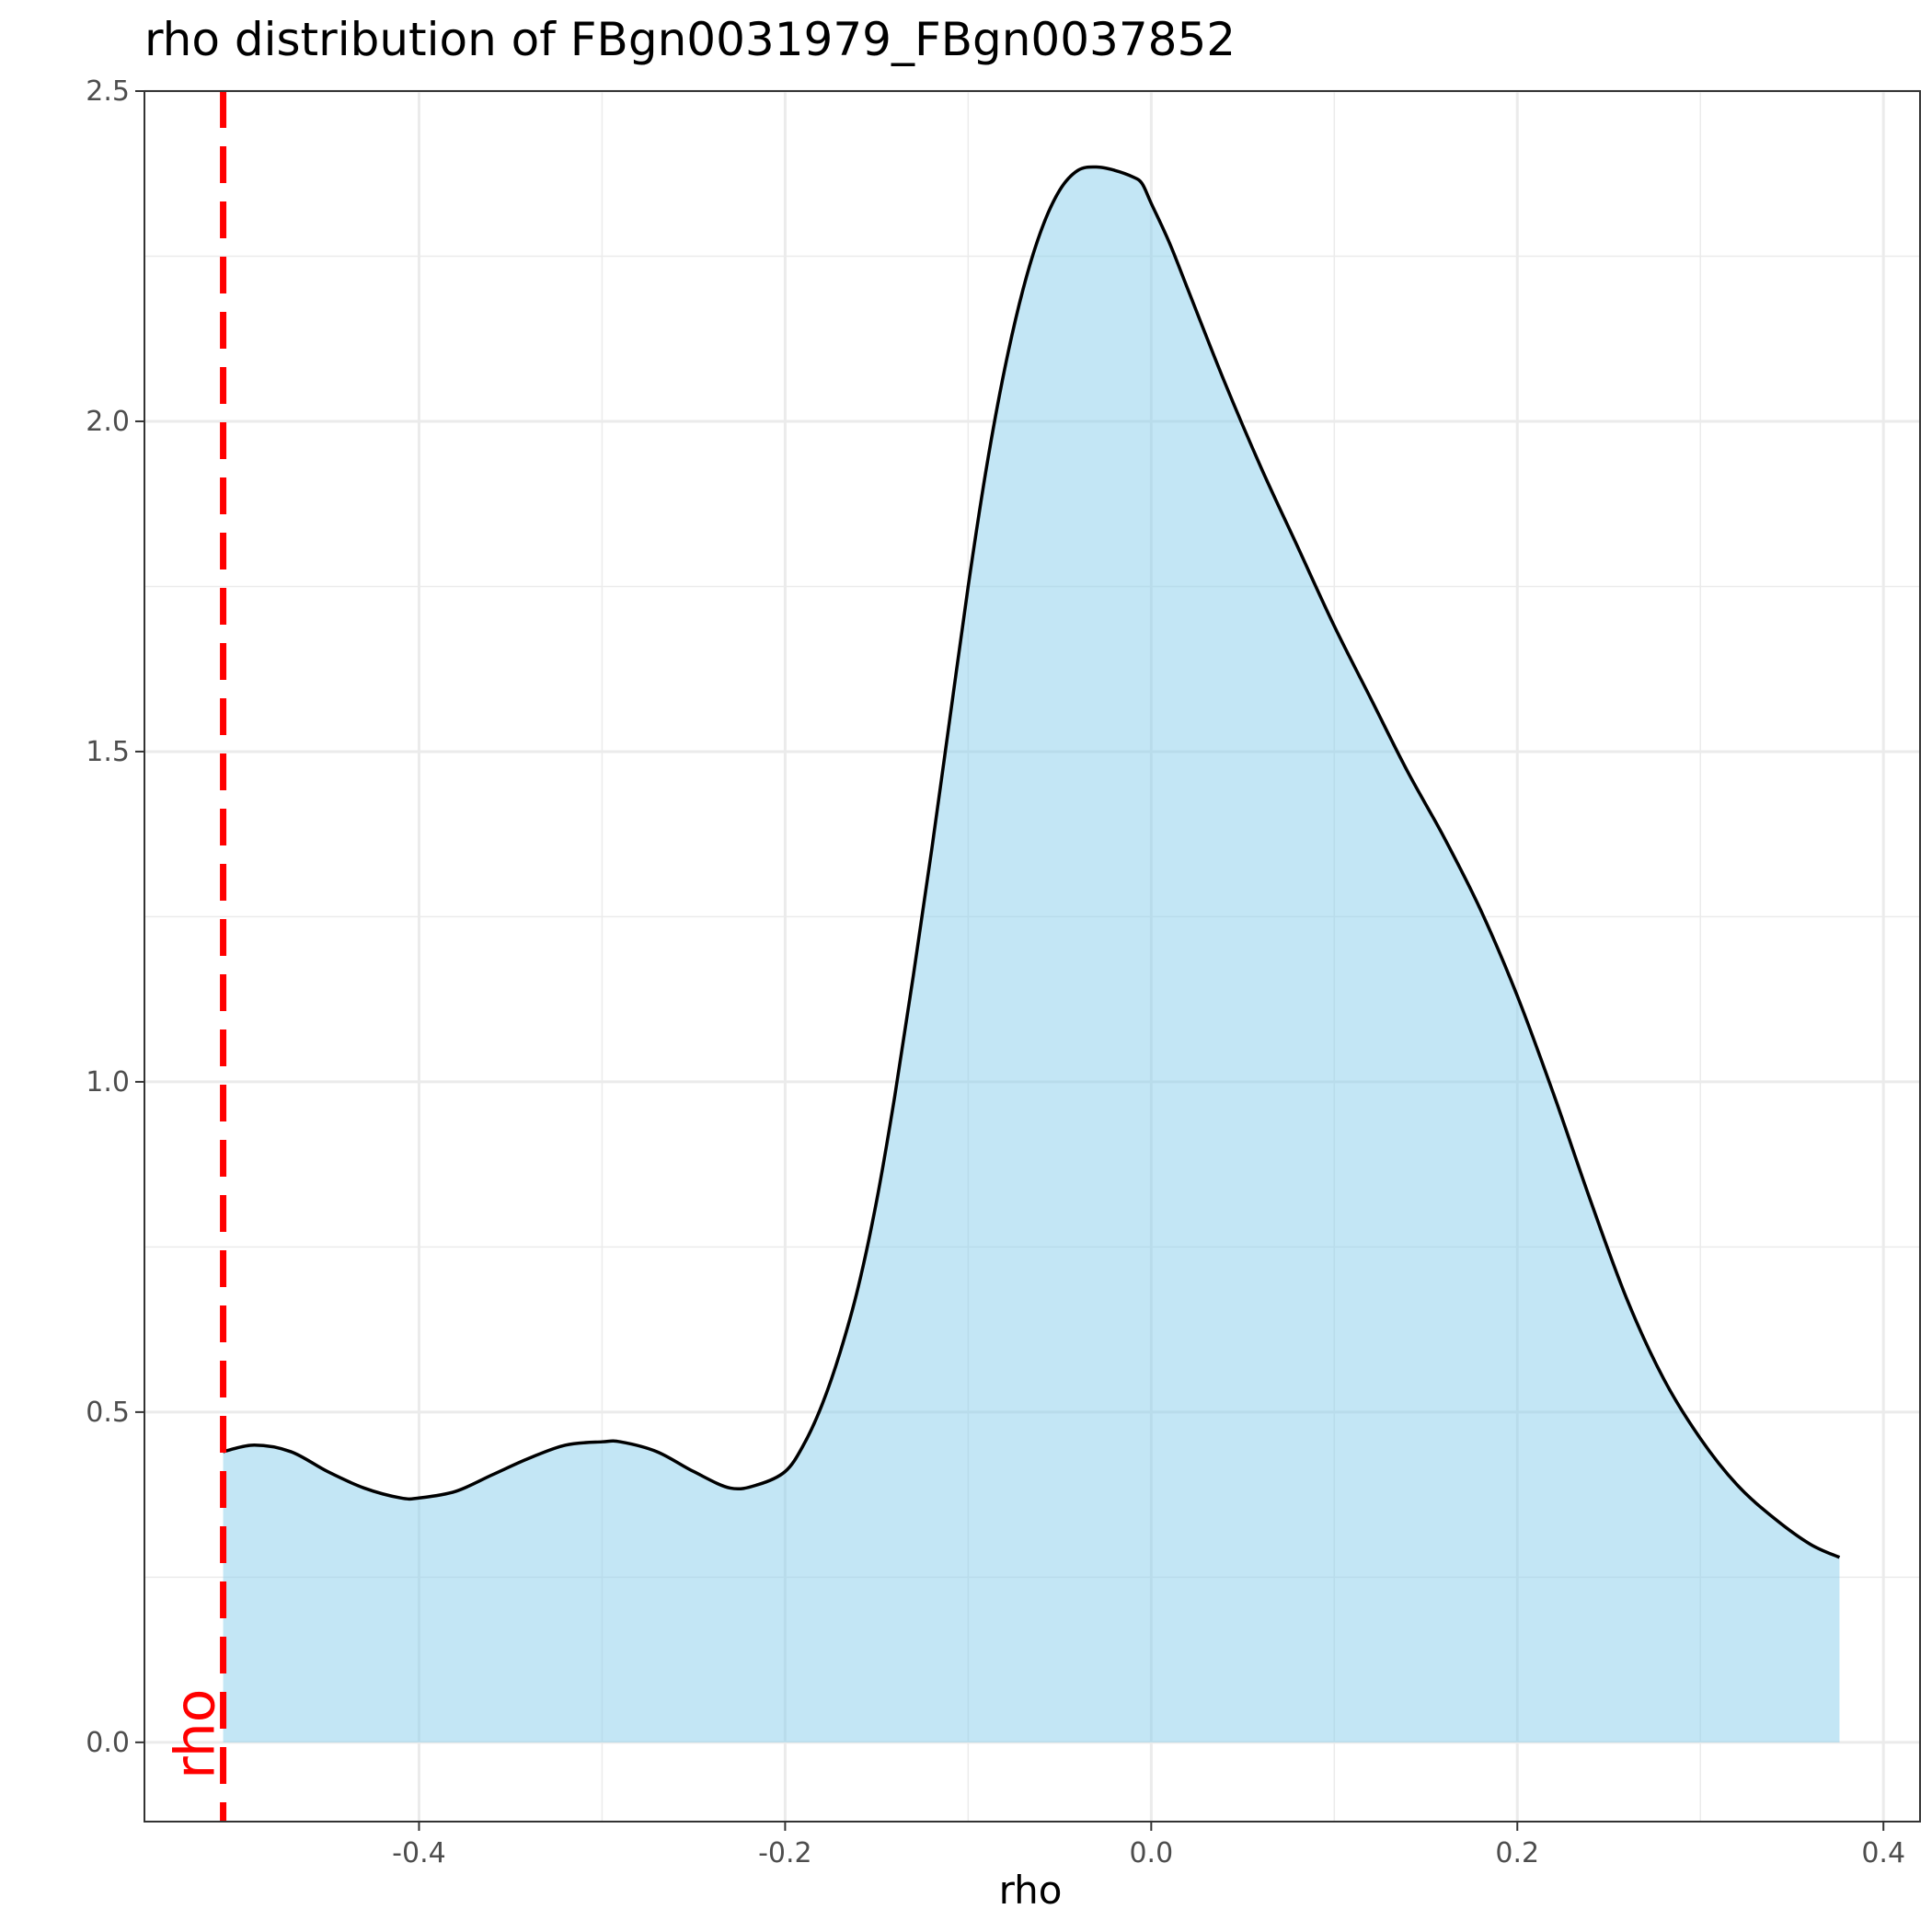 The width and height of the screenshot is (1932, 1932). I want to click on y-tick-label: 2.0, so click(108, 422).